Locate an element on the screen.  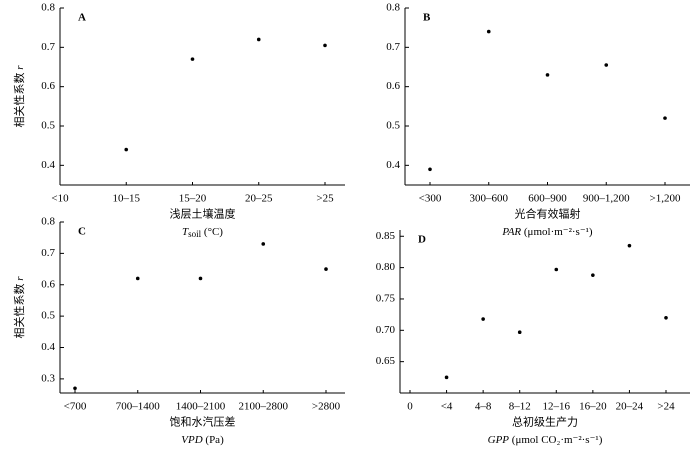
panel-label: D is located at coordinates (422, 240).